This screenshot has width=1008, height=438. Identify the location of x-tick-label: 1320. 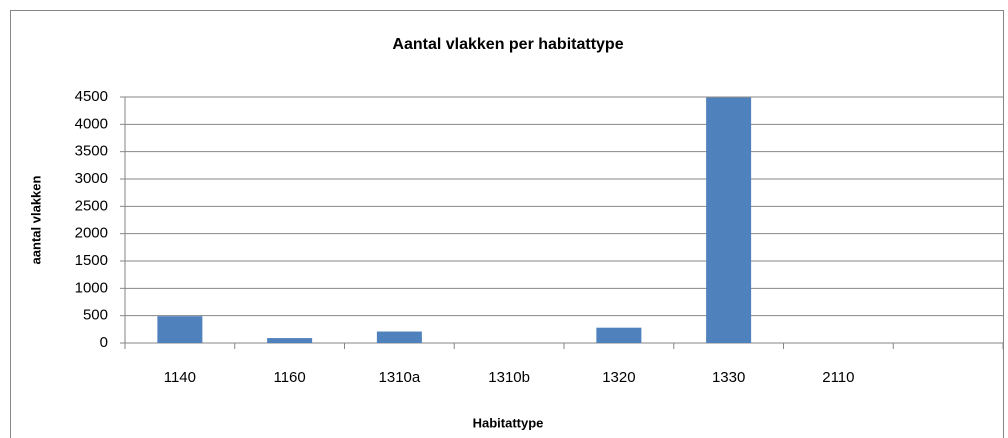
(618, 377).